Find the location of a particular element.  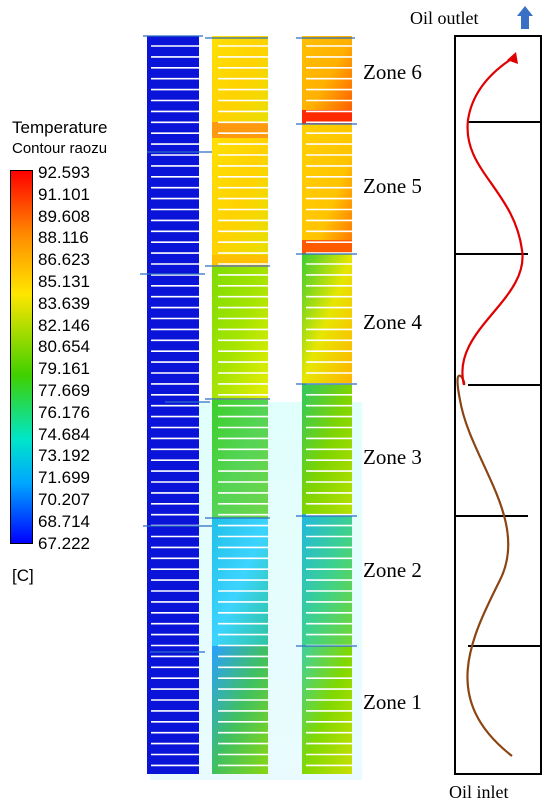

zone-2-label: Zone 2 is located at coordinates (392, 570).